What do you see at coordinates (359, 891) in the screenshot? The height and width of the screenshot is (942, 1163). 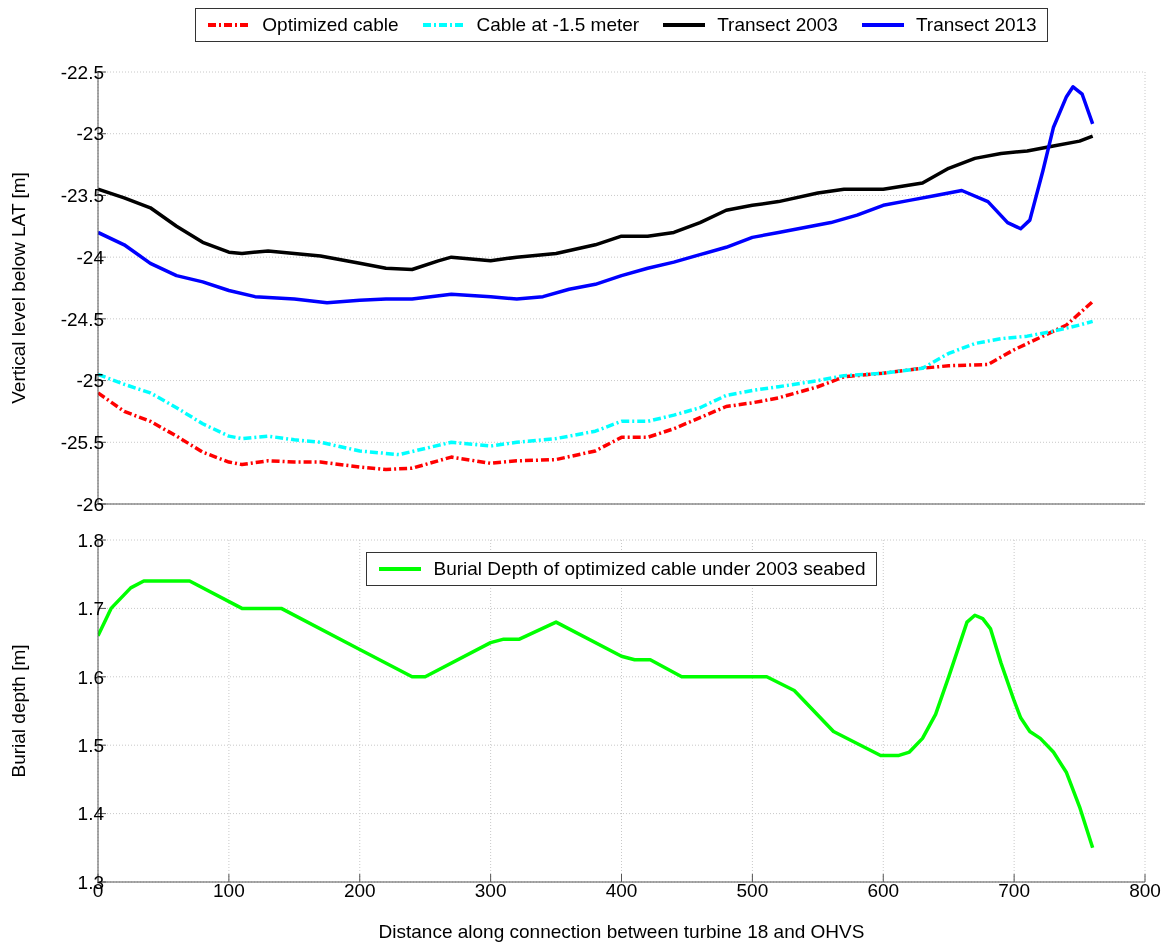 I see `x-tick-label: 200` at bounding box center [359, 891].